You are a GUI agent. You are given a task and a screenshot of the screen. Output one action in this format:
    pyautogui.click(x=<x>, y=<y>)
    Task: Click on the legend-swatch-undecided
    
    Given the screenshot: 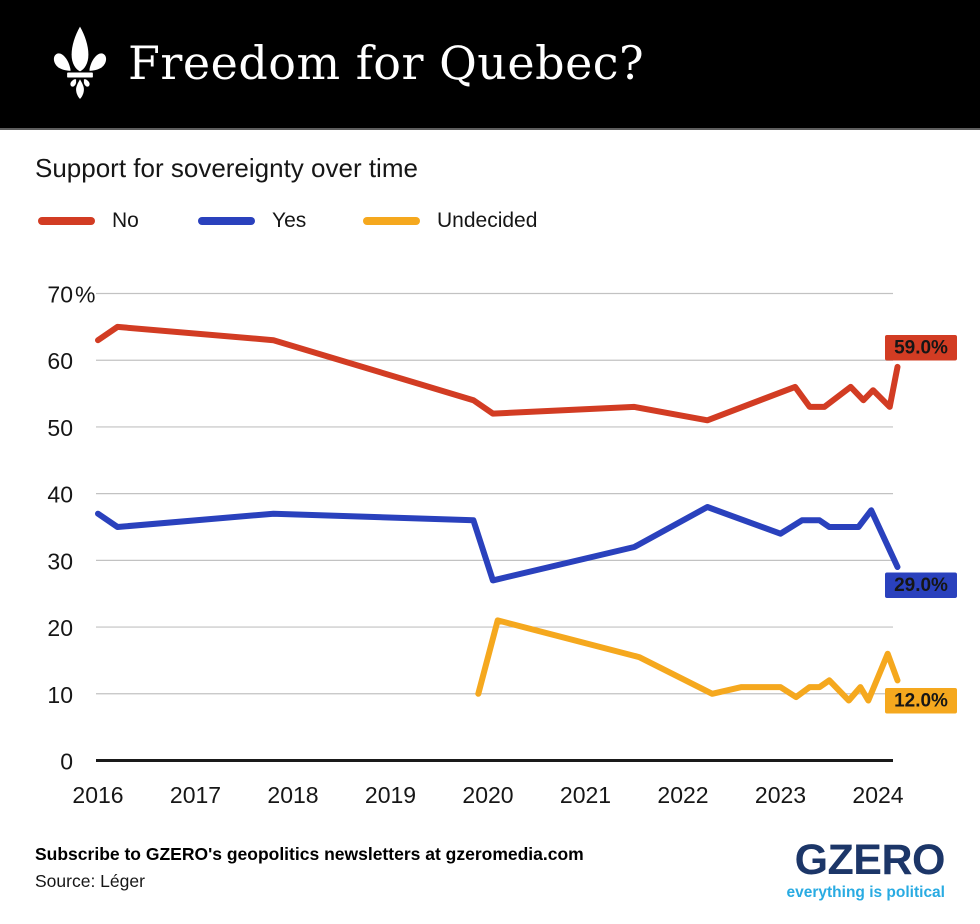 What is the action you would take?
    pyautogui.click(x=391, y=221)
    